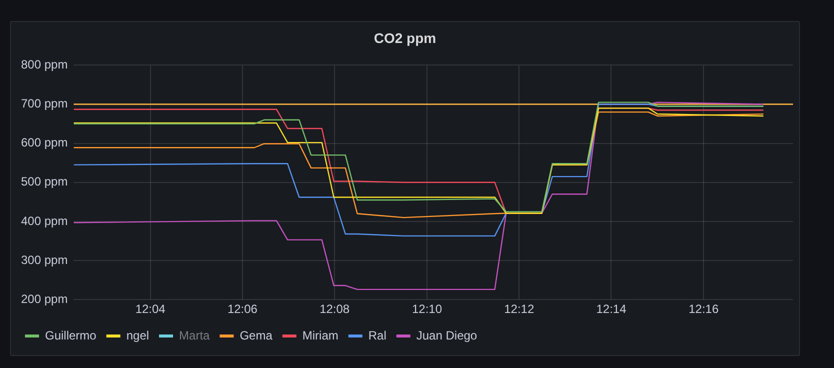 Image resolution: width=834 pixels, height=368 pixels. Describe the element at coordinates (44, 259) in the screenshot. I see `y-tick-label: 300 ppm` at that location.